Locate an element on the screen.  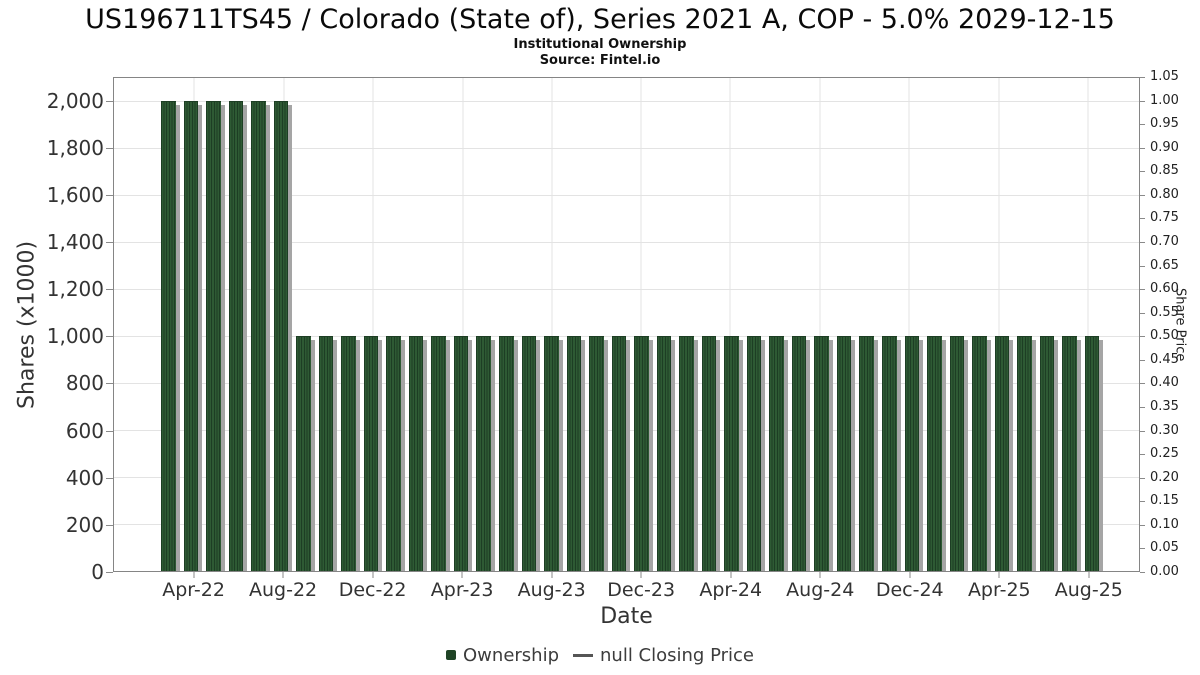
y-axis-right-tick-label: 0.05 is located at coordinates (1164, 548).